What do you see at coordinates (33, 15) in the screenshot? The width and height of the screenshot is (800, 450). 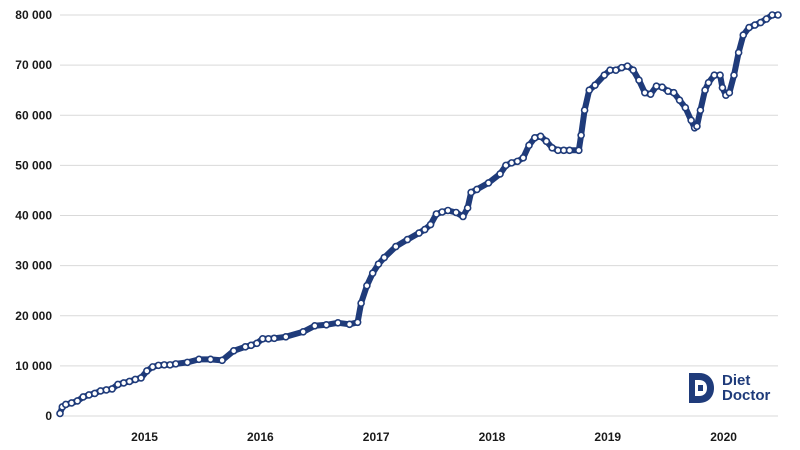 I see `y-tick-label: 80 000` at bounding box center [33, 15].